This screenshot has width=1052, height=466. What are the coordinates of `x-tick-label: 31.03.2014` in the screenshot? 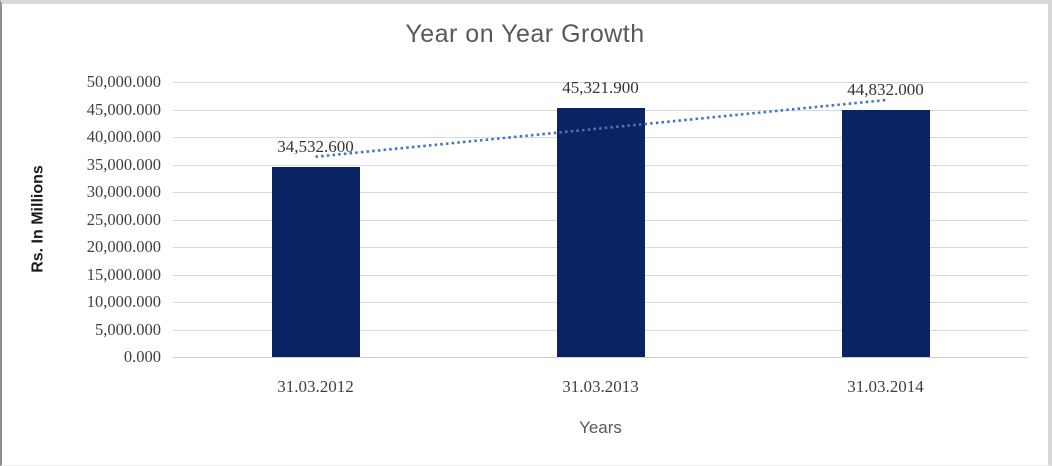 It's located at (885, 386).